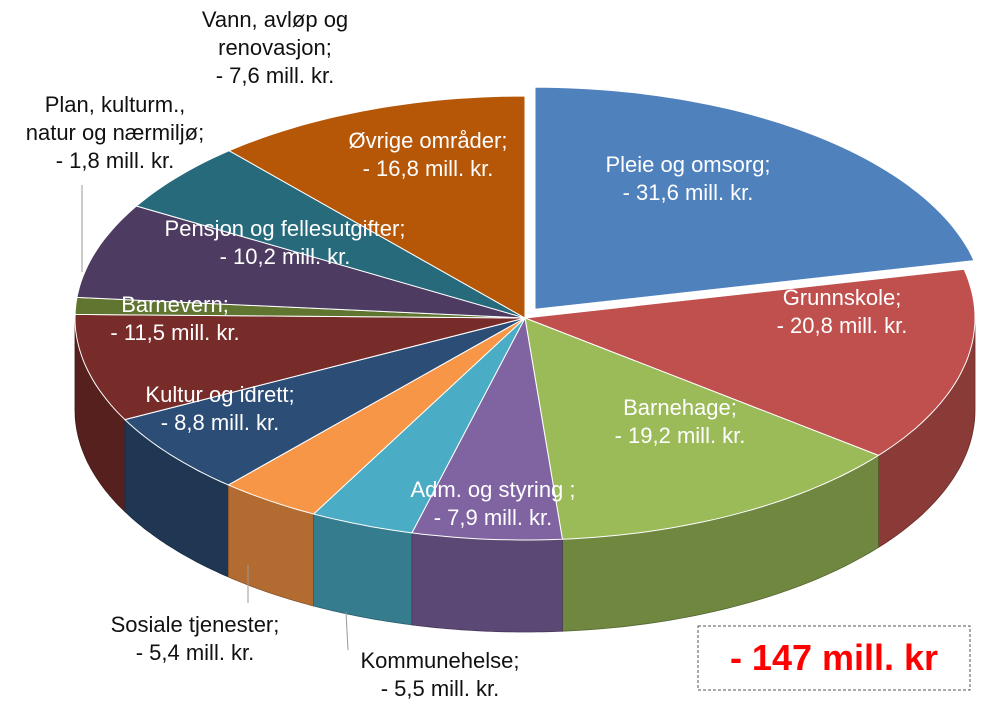 Image resolution: width=982 pixels, height=706 pixels. I want to click on slice-value-label: - 19,2 mill. kr., so click(680, 435).